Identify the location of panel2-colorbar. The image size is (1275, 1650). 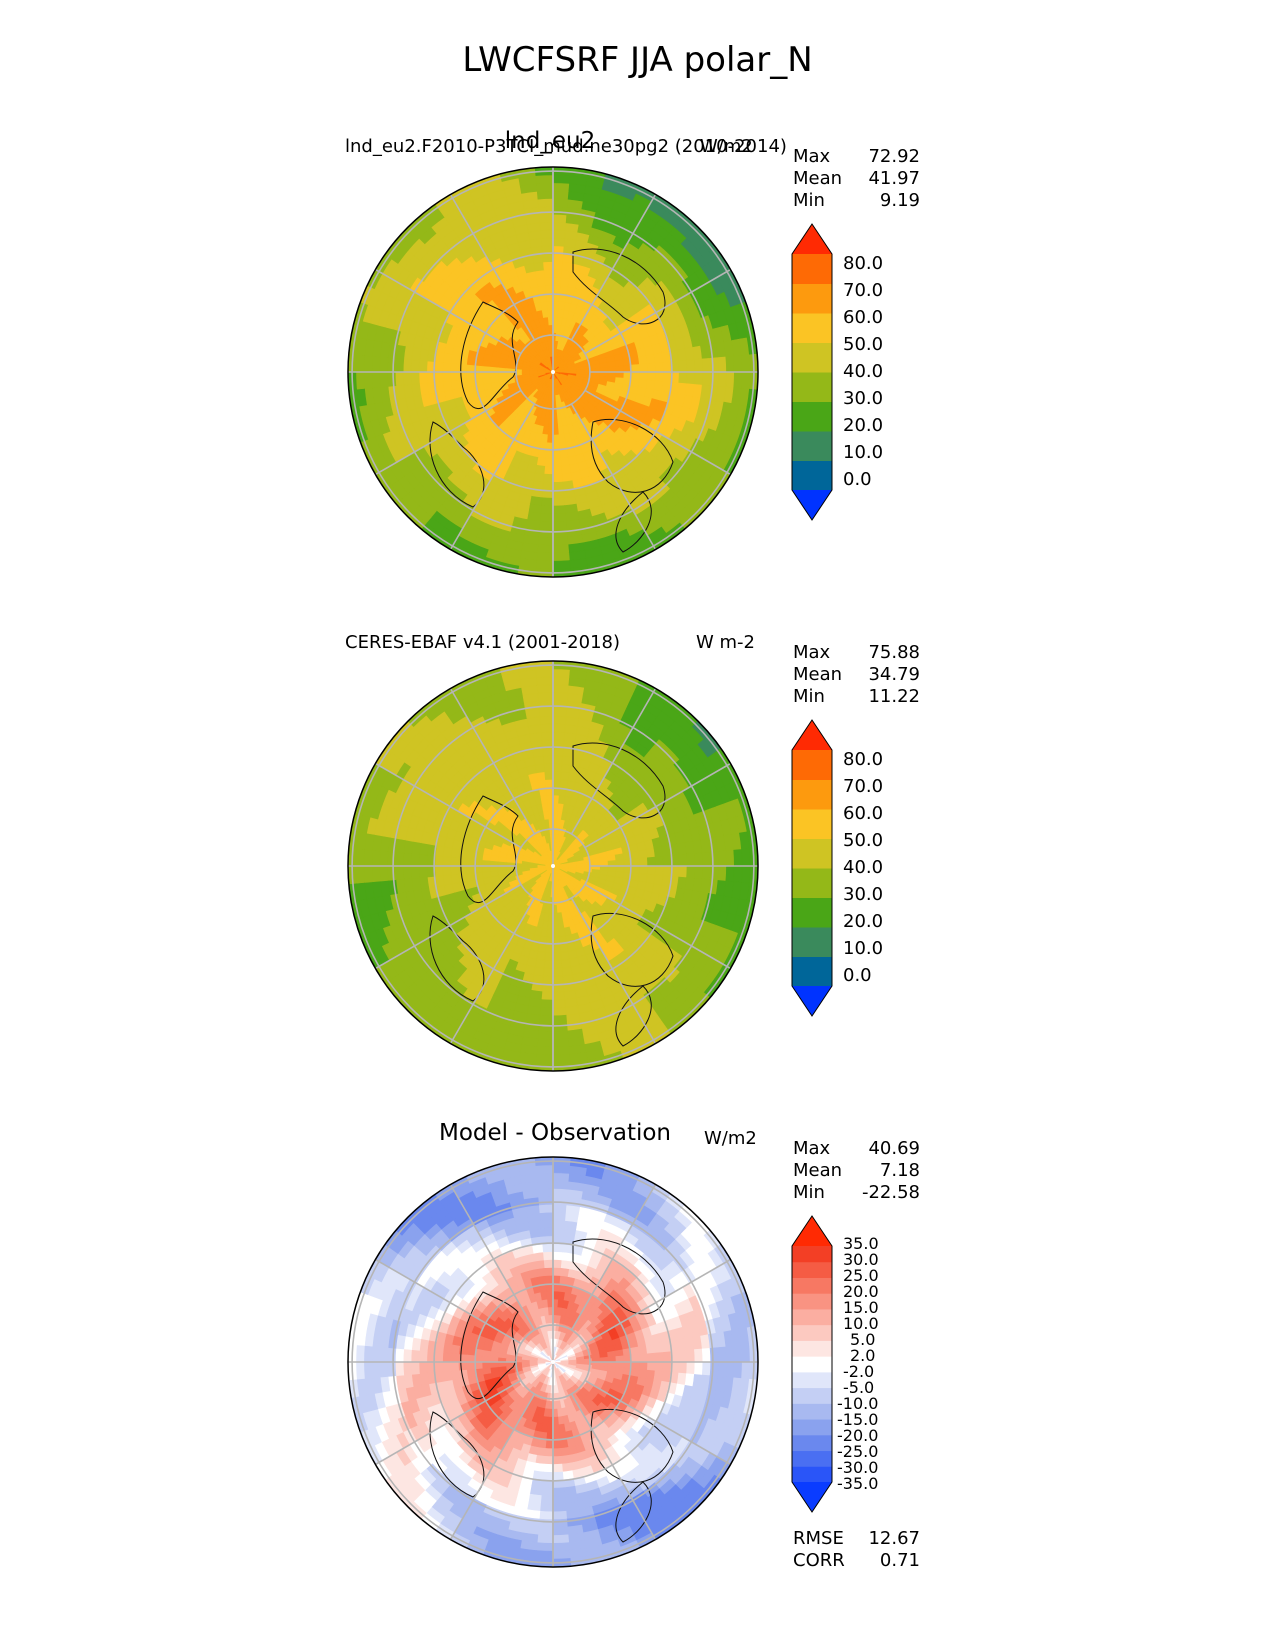
(812, 868).